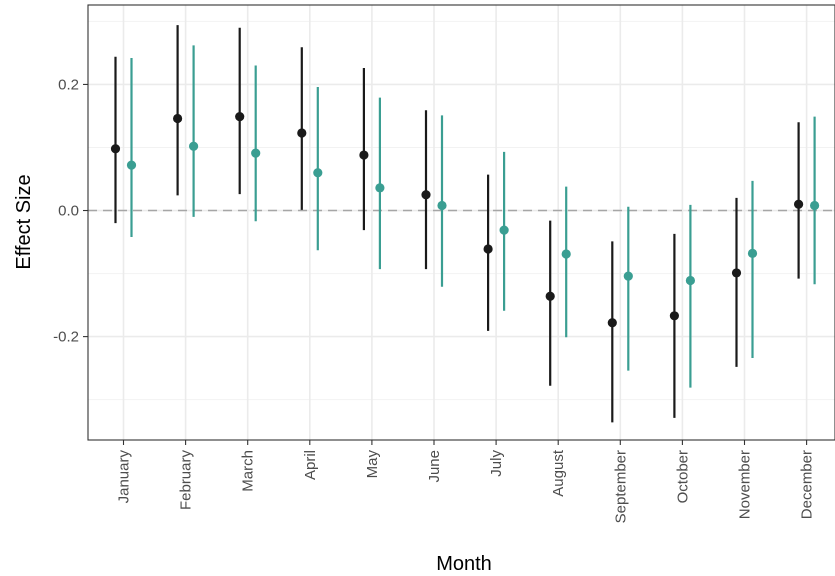 The height and width of the screenshot is (576, 835). Describe the element at coordinates (496, 463) in the screenshot. I see `x-tick-label: July` at that location.